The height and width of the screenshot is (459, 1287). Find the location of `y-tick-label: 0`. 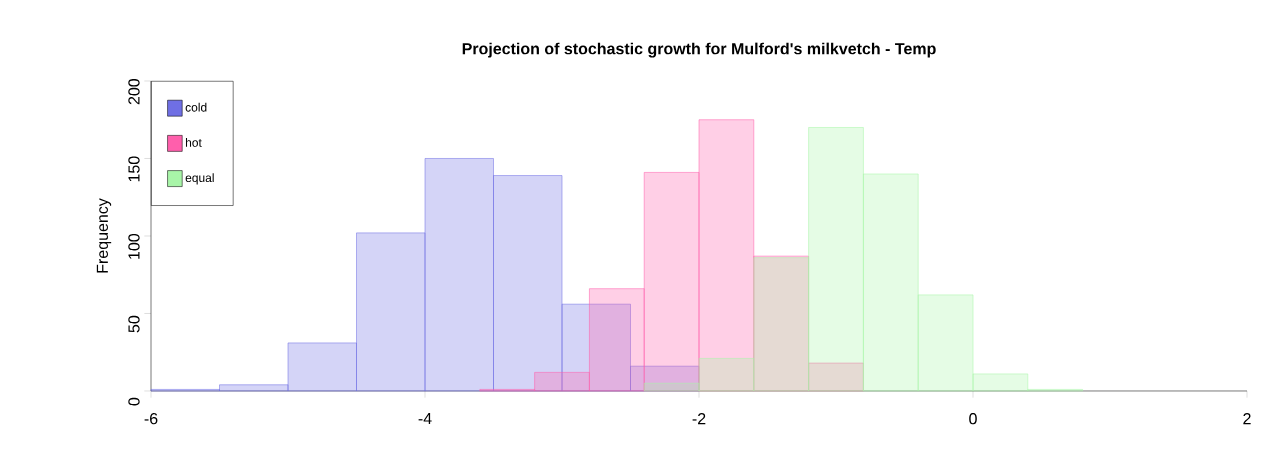

y-tick-label: 0 is located at coordinates (134, 401).